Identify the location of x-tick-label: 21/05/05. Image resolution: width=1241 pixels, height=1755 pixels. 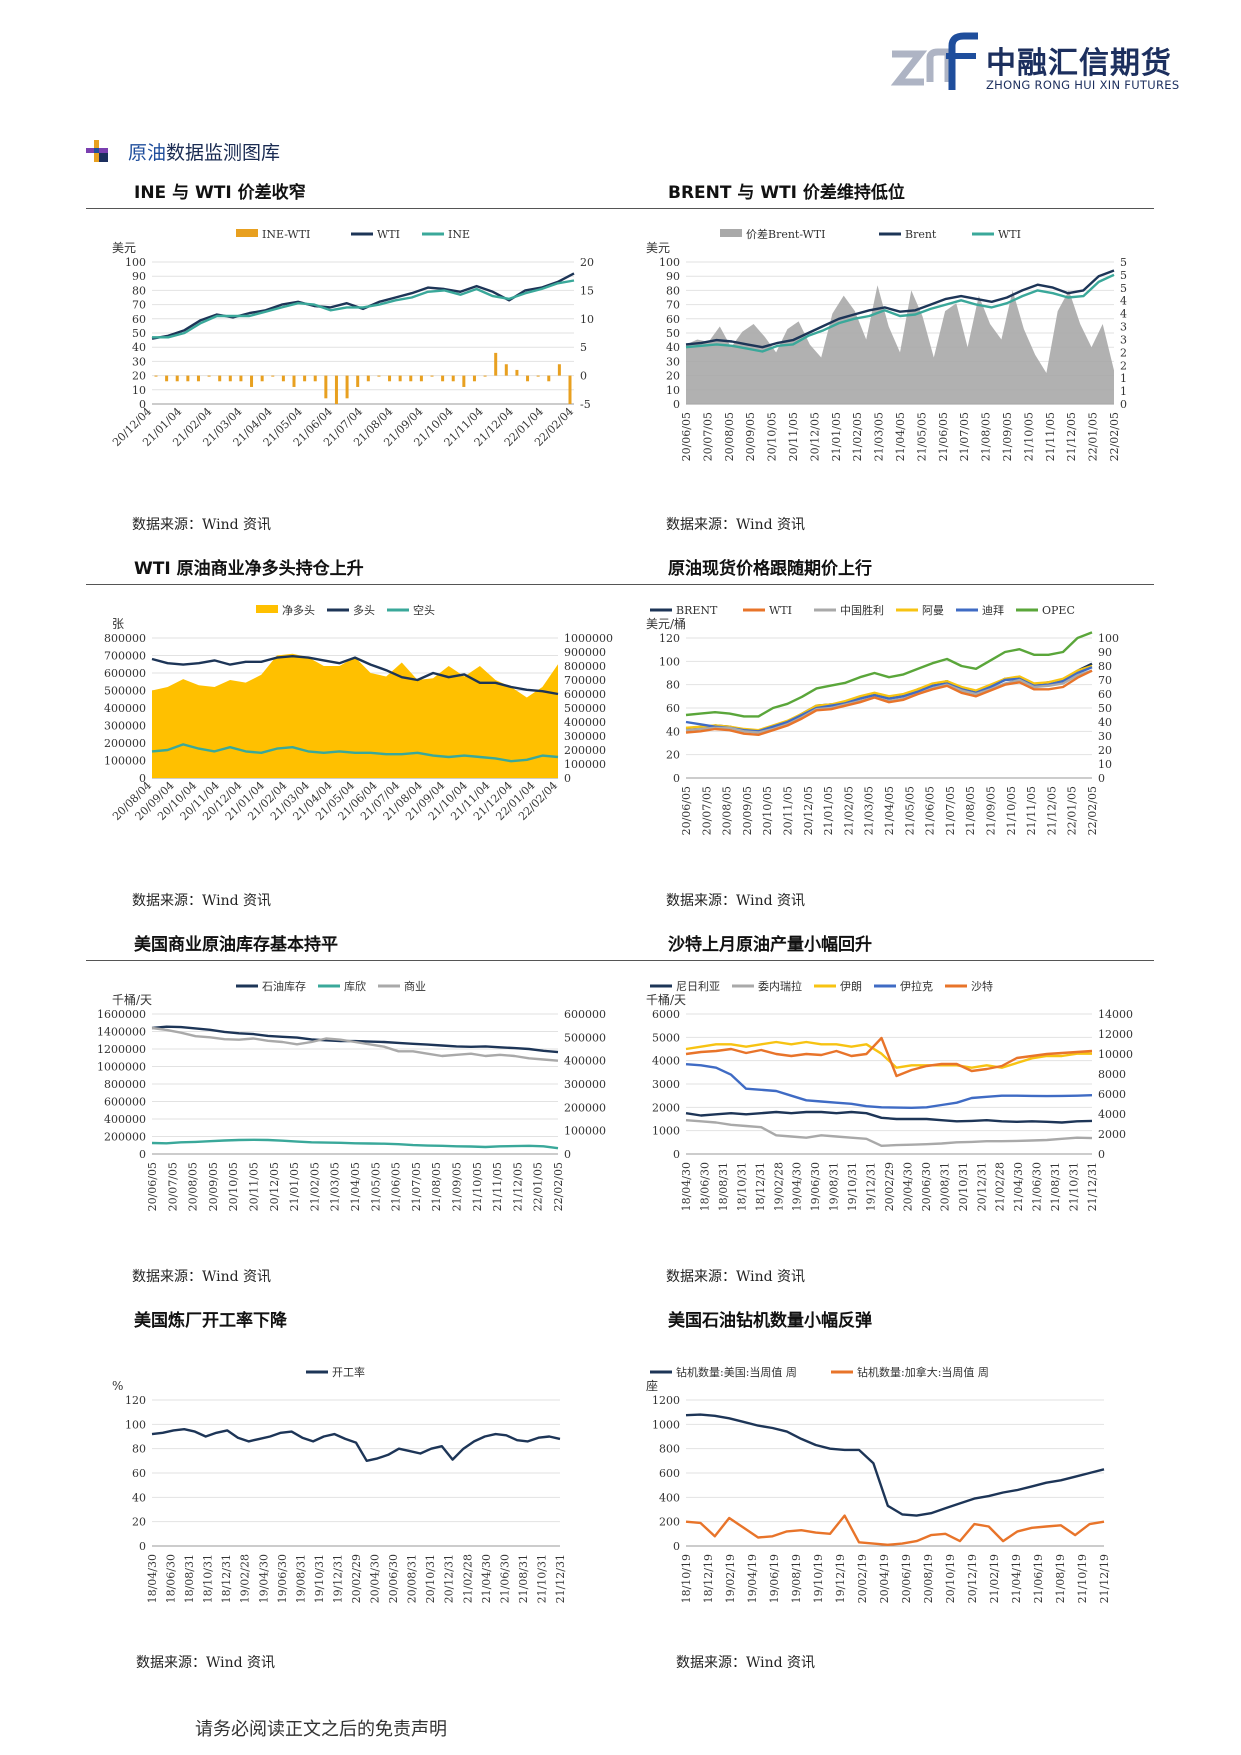
(909, 810).